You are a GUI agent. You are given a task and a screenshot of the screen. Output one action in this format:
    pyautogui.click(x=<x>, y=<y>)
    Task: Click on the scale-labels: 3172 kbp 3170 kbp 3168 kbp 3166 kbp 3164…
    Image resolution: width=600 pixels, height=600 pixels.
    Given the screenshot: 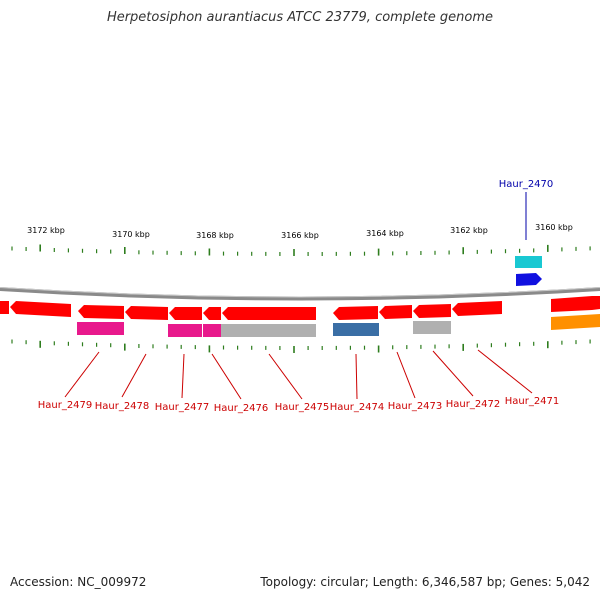 What is the action you would take?
    pyautogui.click(x=300, y=231)
    